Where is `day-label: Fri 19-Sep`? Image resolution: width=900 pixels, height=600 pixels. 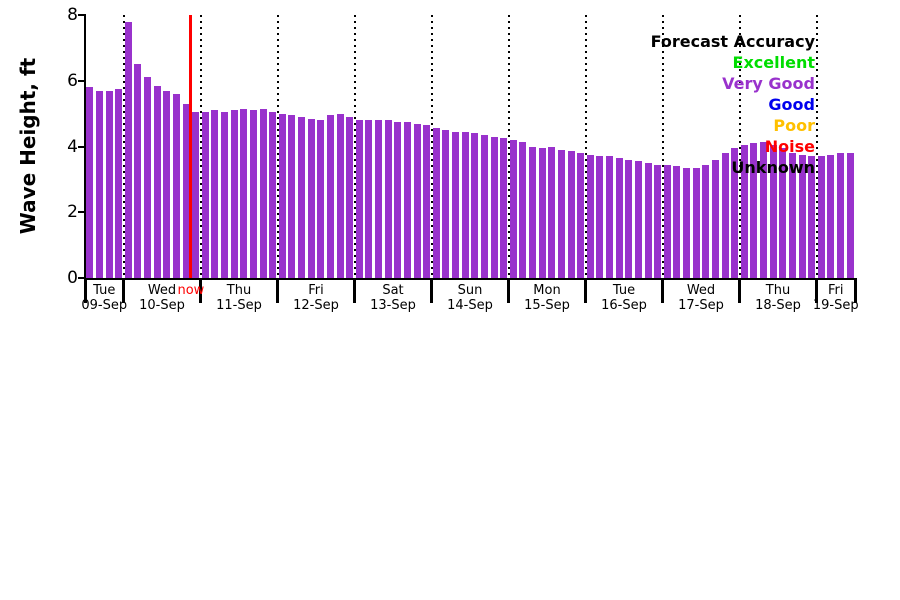 day-label: Fri 19-Sep is located at coordinates (836, 298).